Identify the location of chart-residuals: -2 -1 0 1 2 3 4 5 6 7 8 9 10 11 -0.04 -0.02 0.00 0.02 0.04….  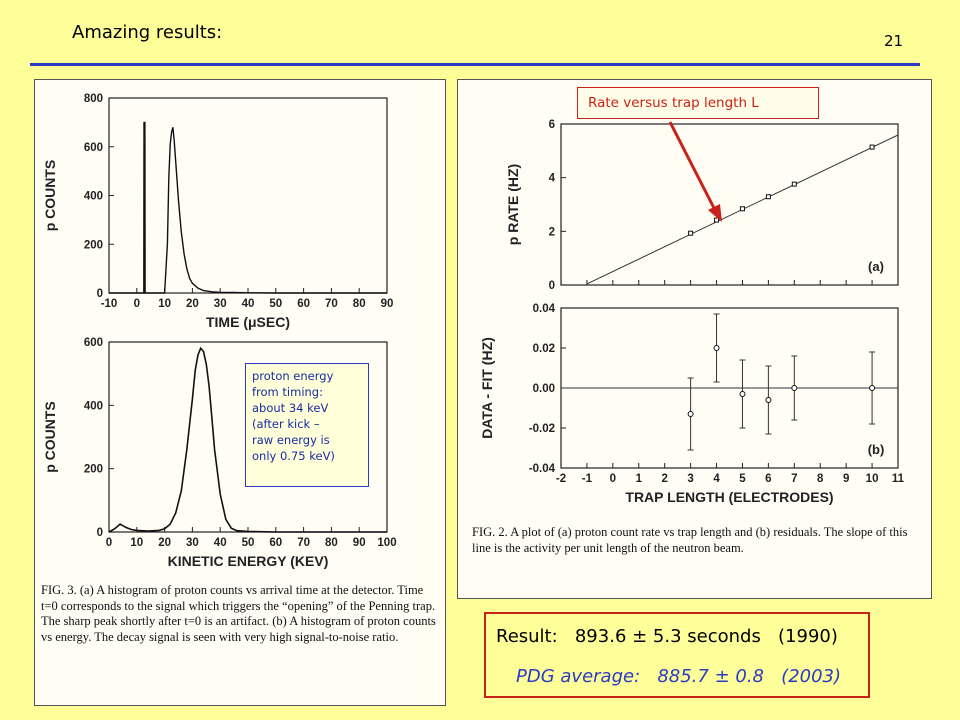
(692, 404).